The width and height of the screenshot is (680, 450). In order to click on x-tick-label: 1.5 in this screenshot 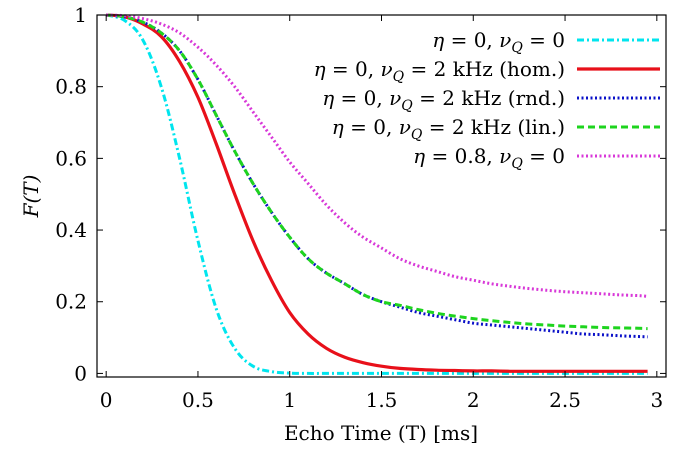, I will do `click(382, 400)`.